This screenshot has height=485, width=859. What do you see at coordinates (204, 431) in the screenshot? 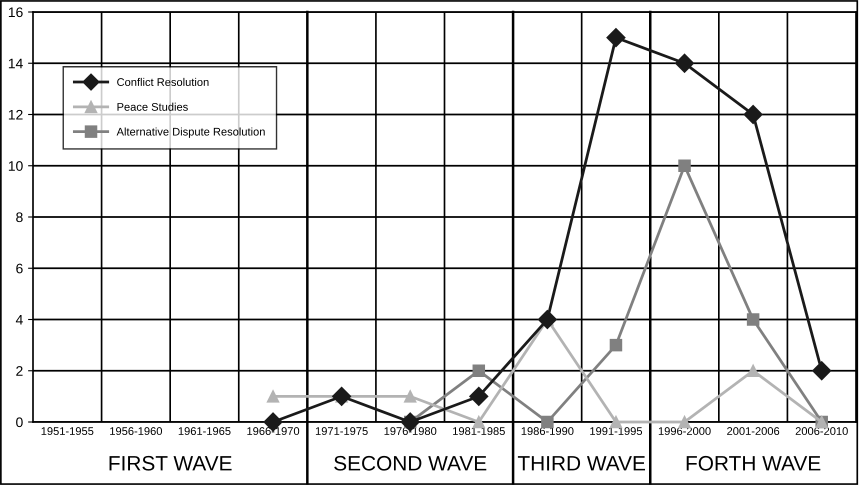
I see `x-tick-label: 1961-1965` at bounding box center [204, 431].